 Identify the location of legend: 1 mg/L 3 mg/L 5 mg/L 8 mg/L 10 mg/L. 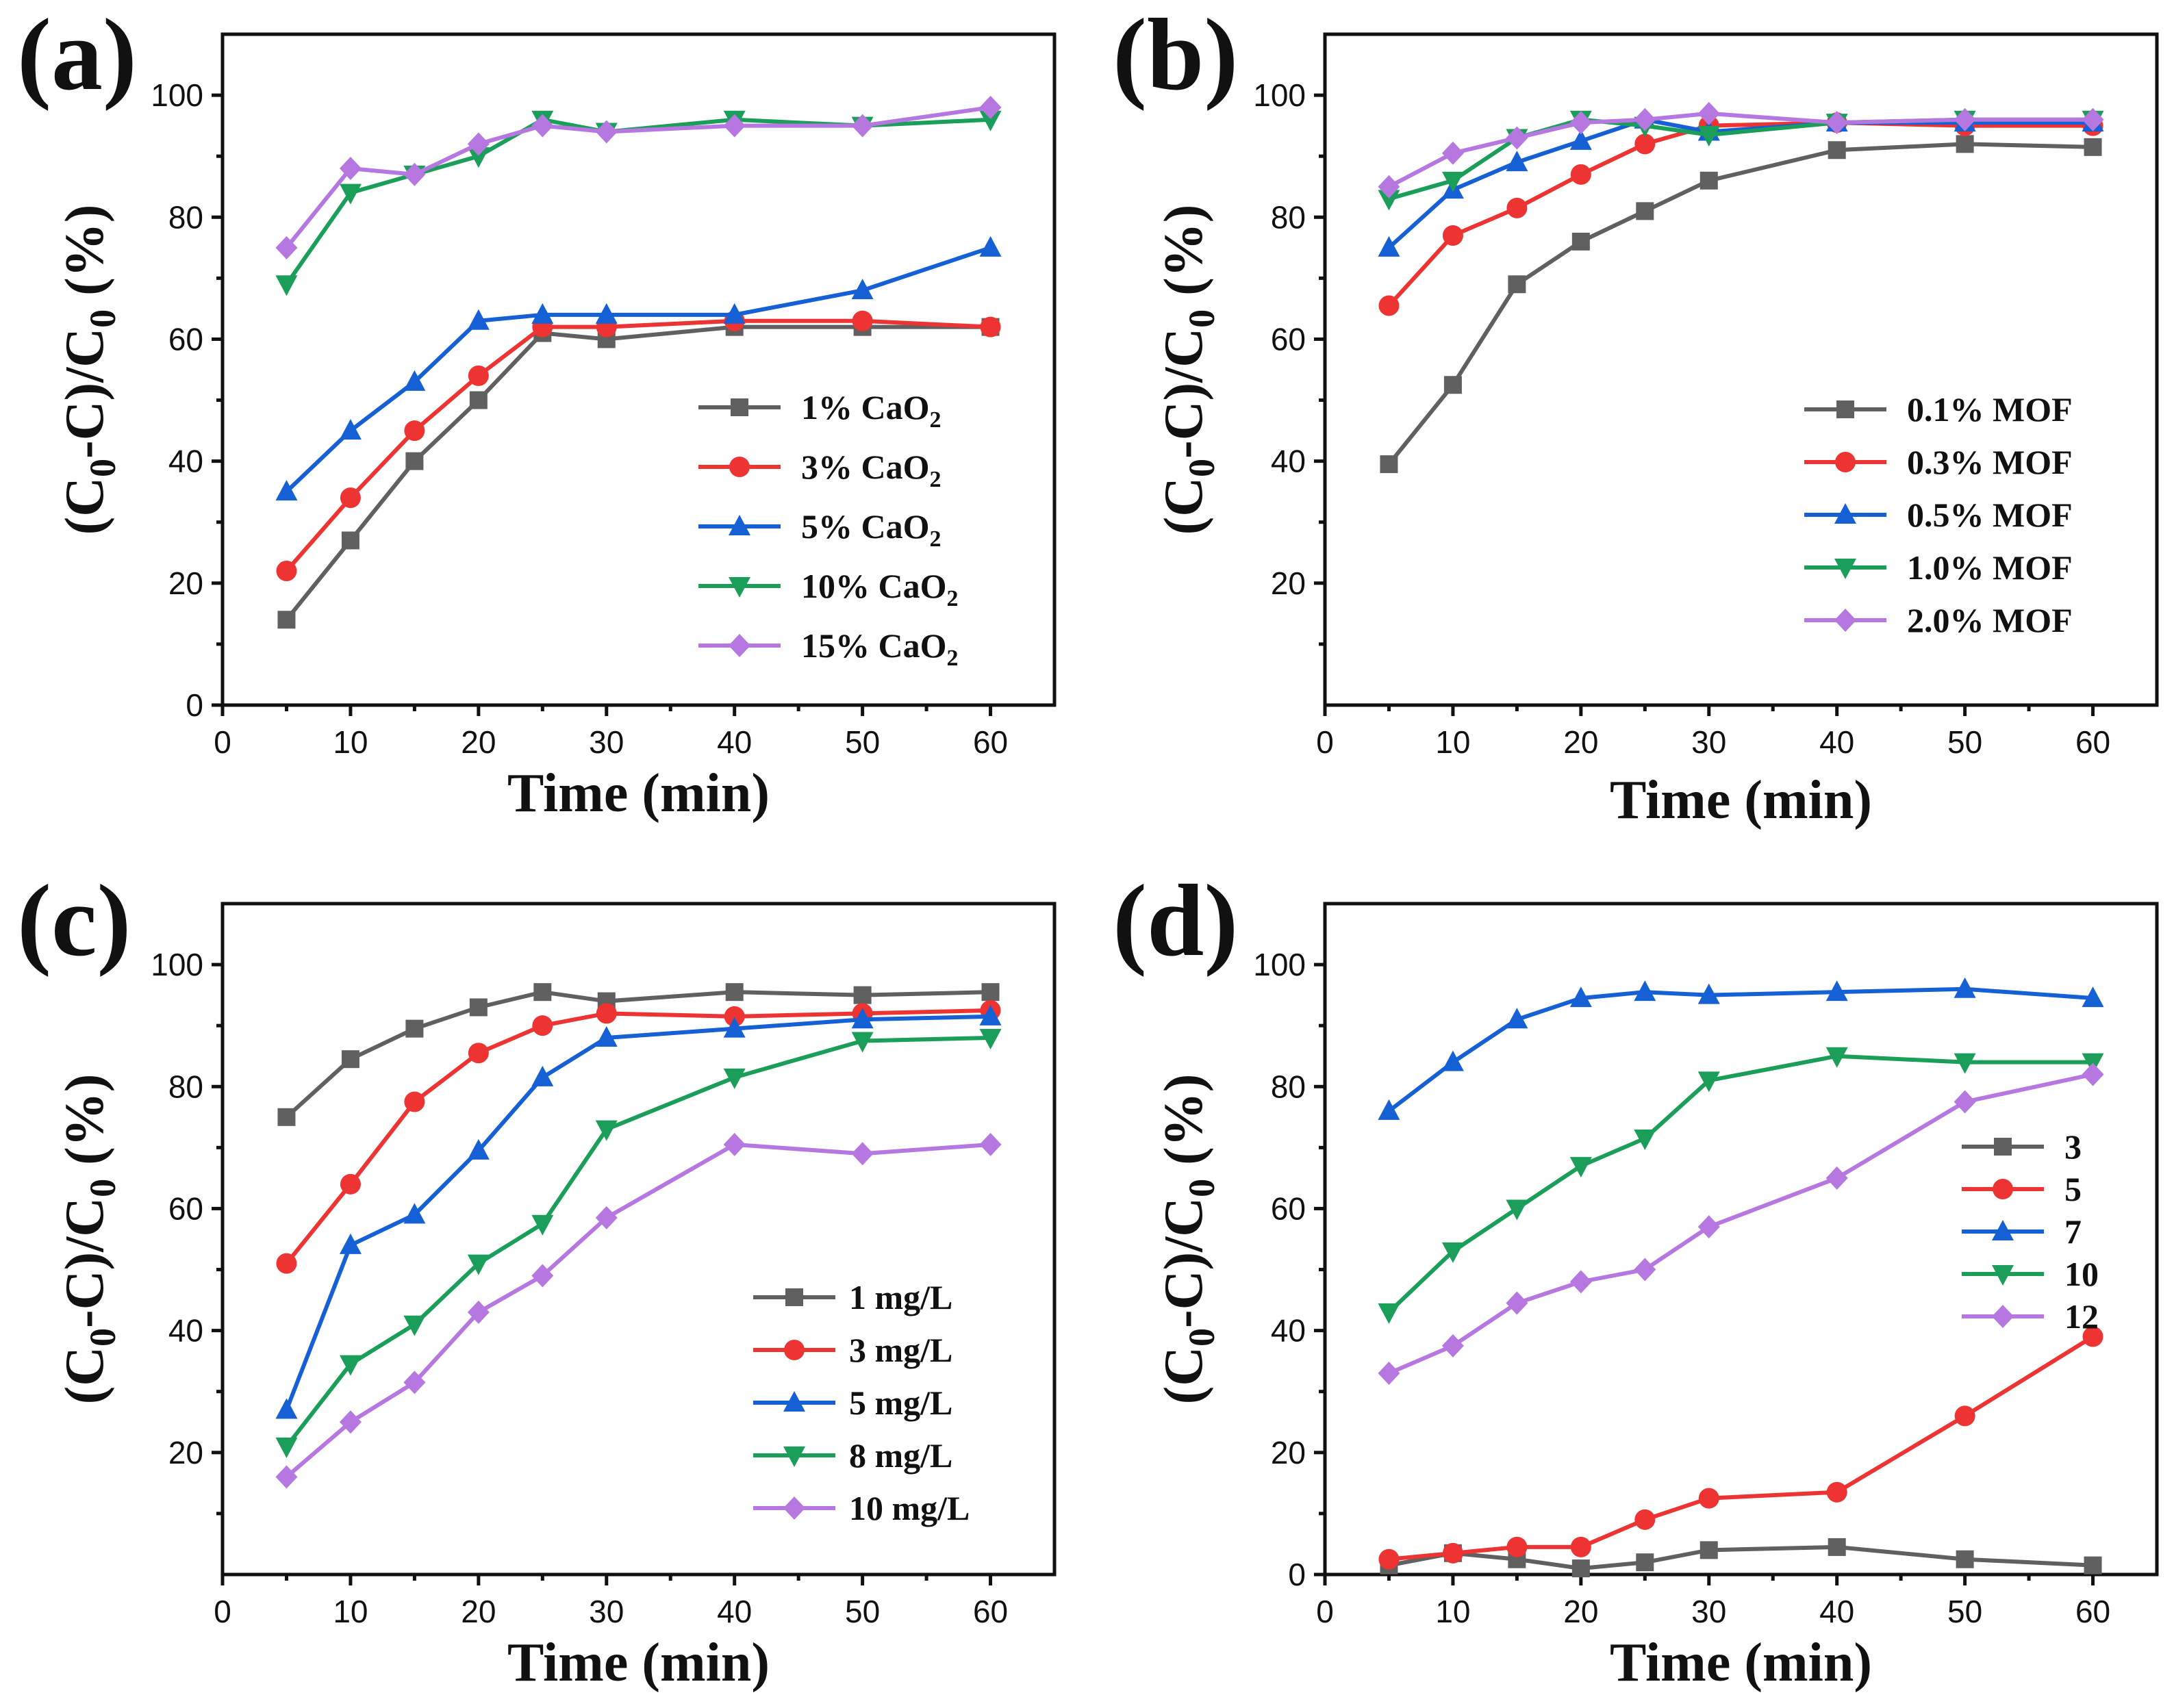
(861, 1402).